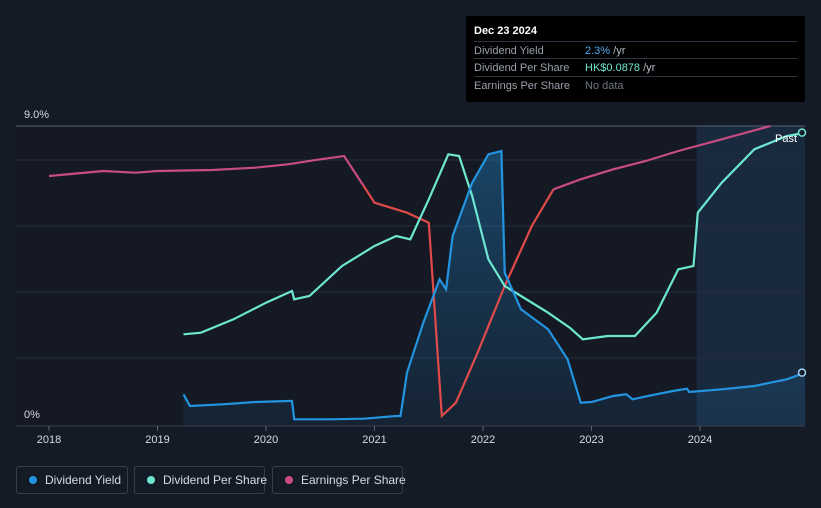 The image size is (821, 508). I want to click on y-tick-label-min: 0%, so click(32, 415).